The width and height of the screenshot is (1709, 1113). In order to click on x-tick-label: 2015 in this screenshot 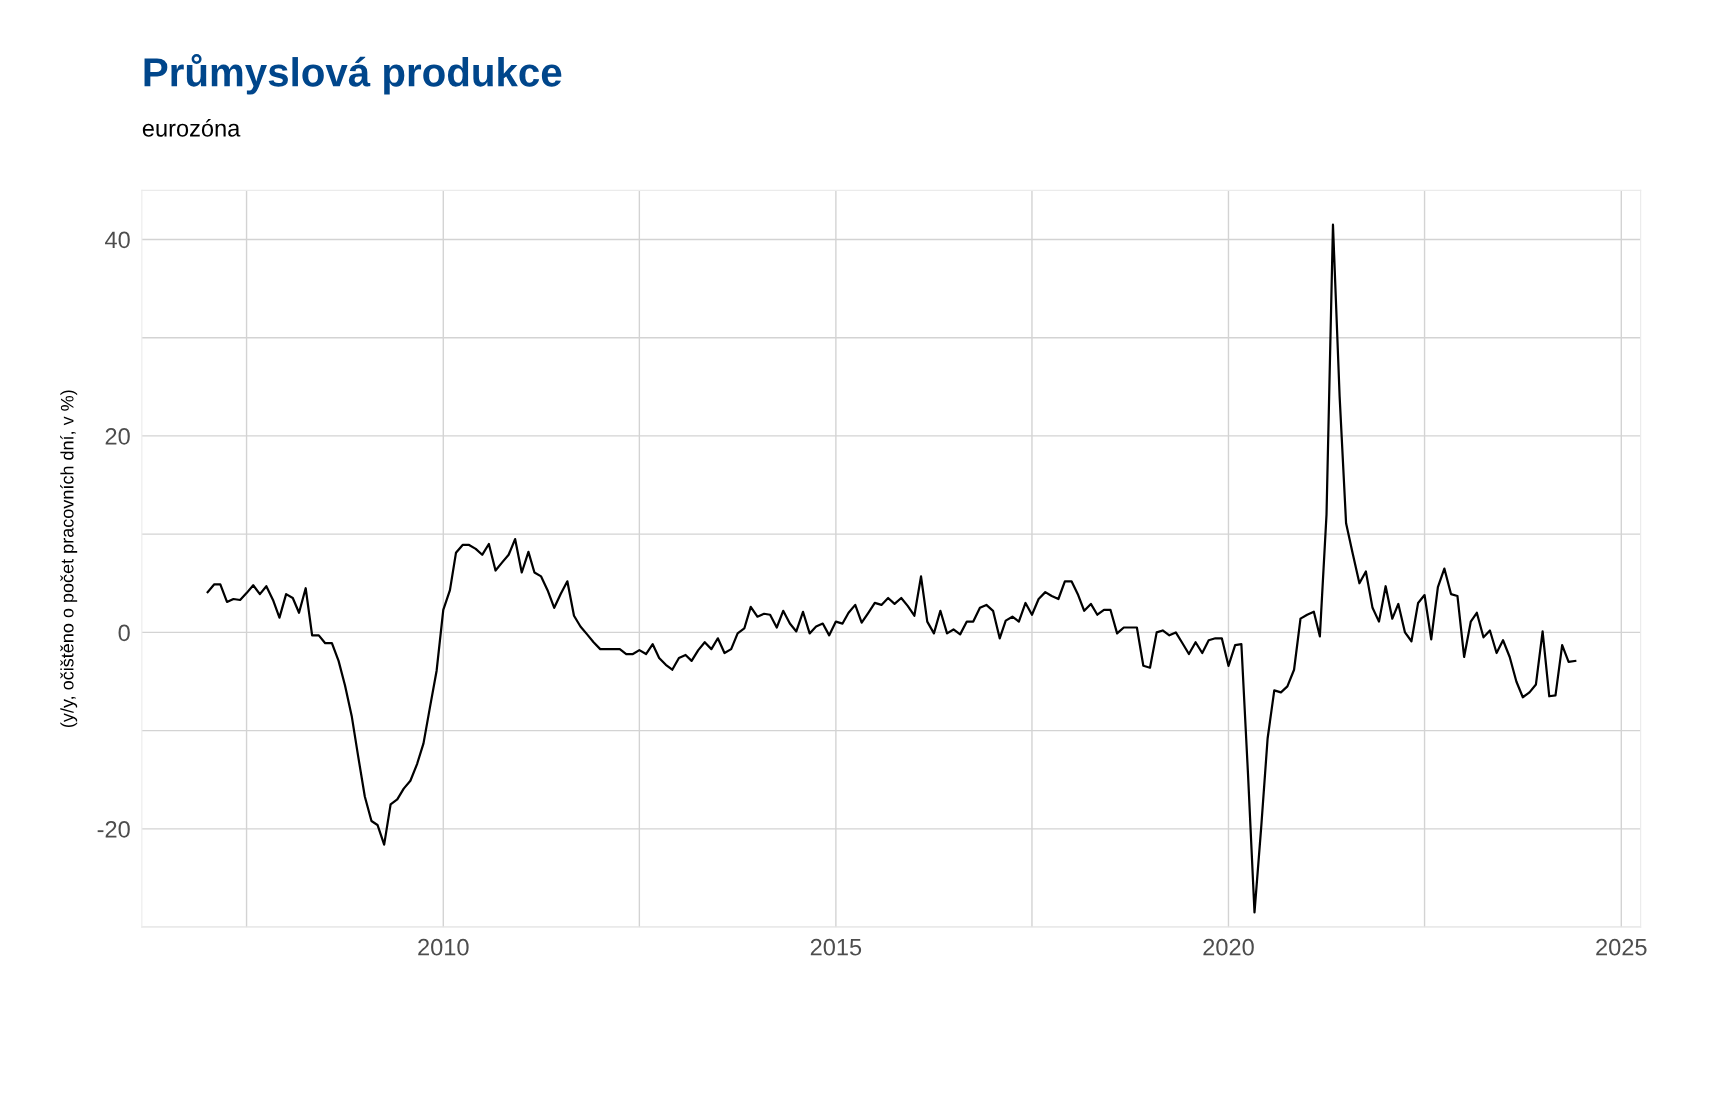, I will do `click(836, 947)`.